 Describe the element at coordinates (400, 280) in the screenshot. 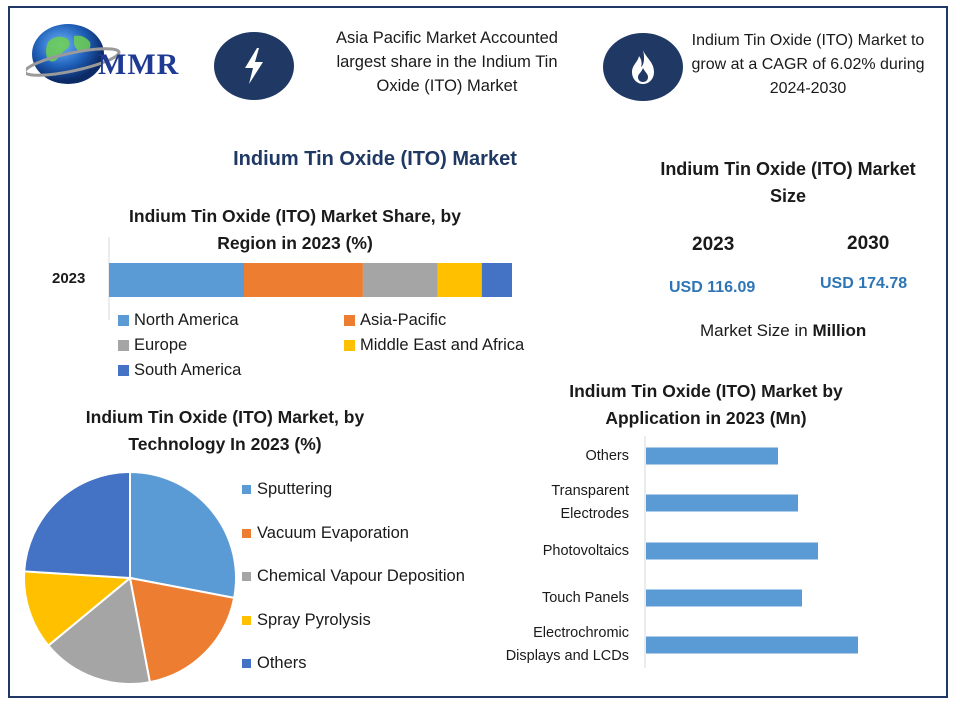

I see `region-bar-europe` at that location.